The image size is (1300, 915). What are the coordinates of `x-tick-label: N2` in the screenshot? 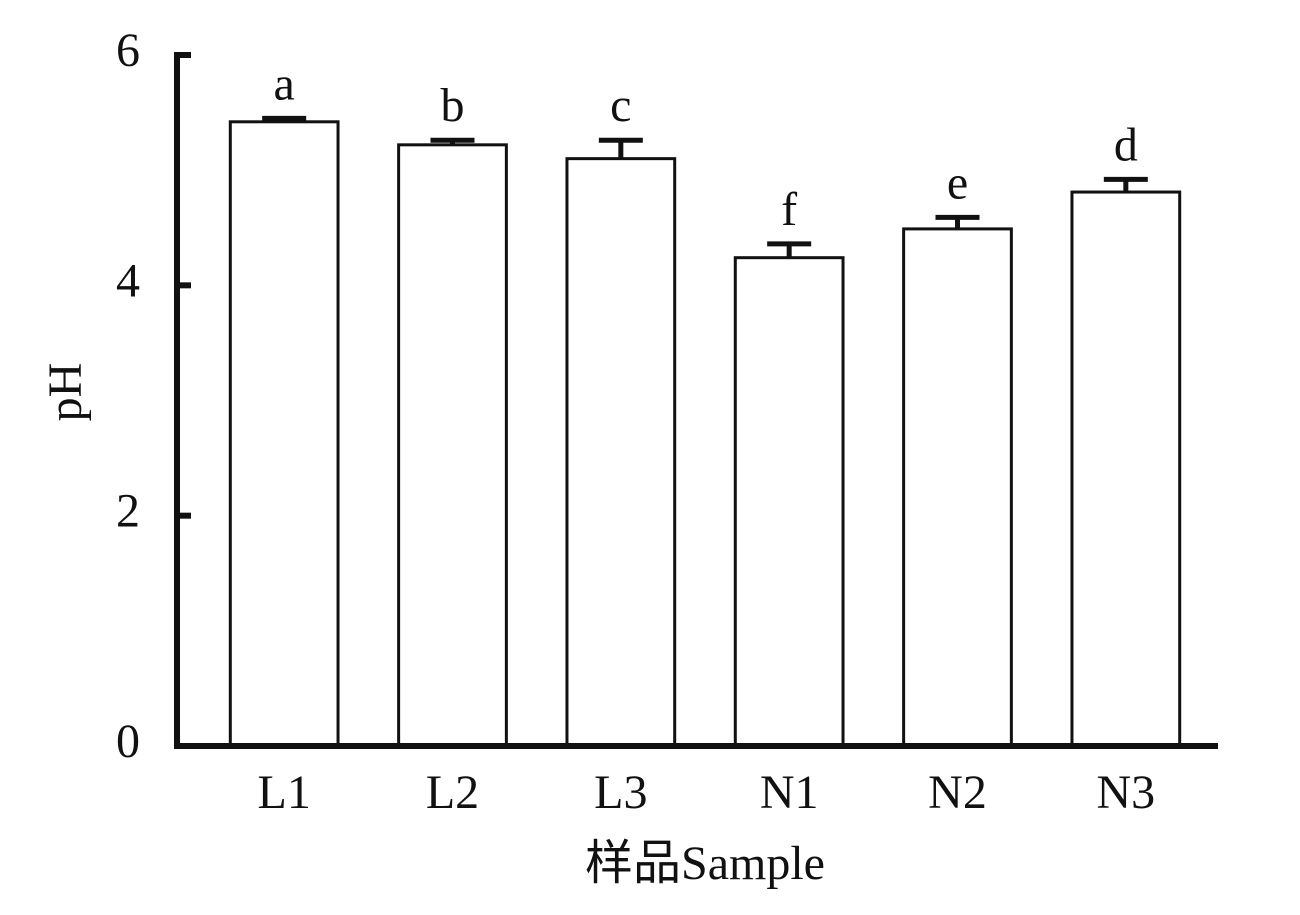 It's located at (957, 792).